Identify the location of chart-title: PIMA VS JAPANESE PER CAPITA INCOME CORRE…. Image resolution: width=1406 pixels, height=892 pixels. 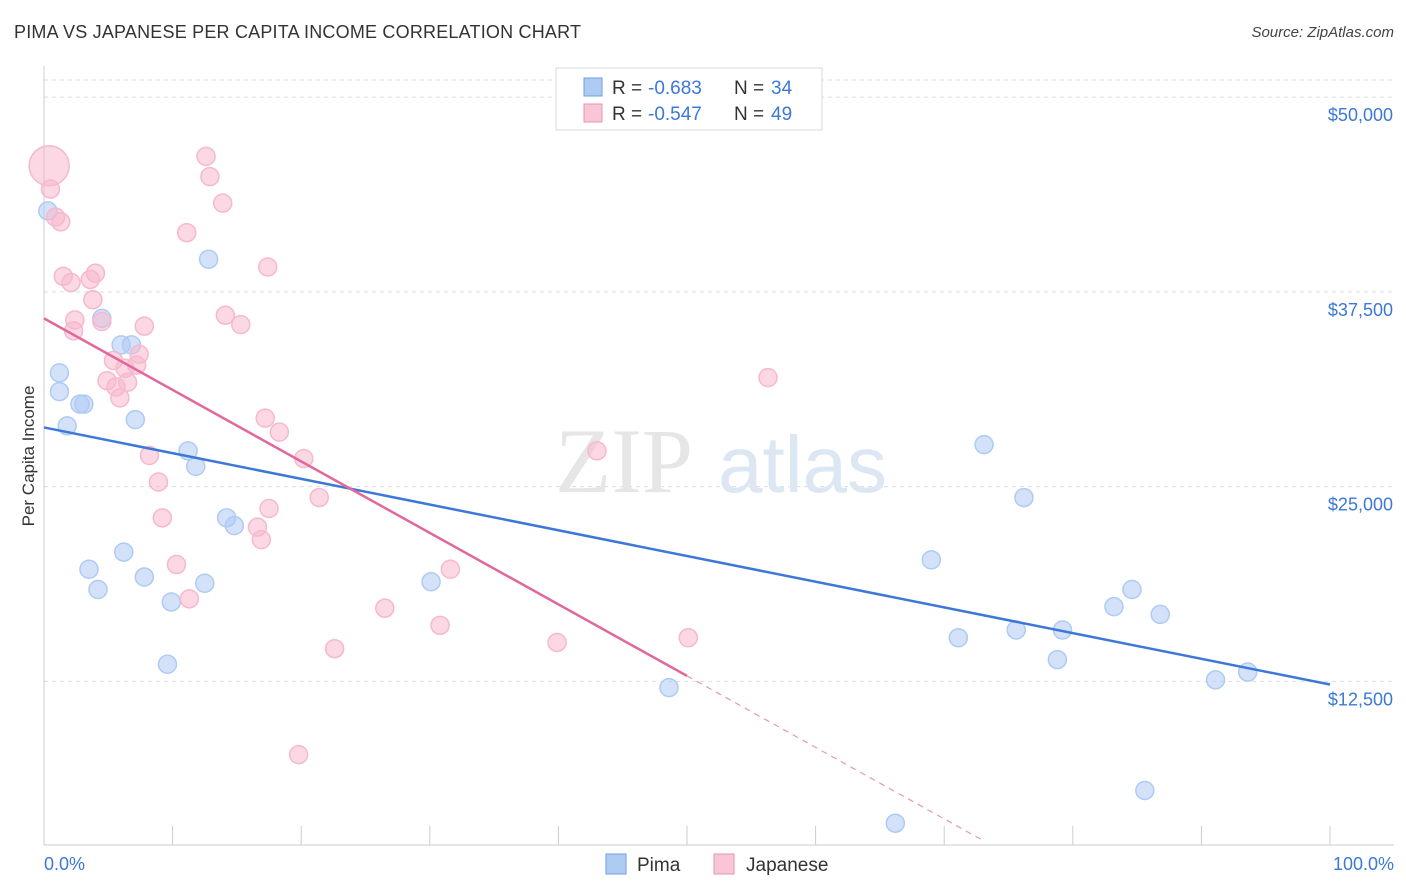
(298, 32).